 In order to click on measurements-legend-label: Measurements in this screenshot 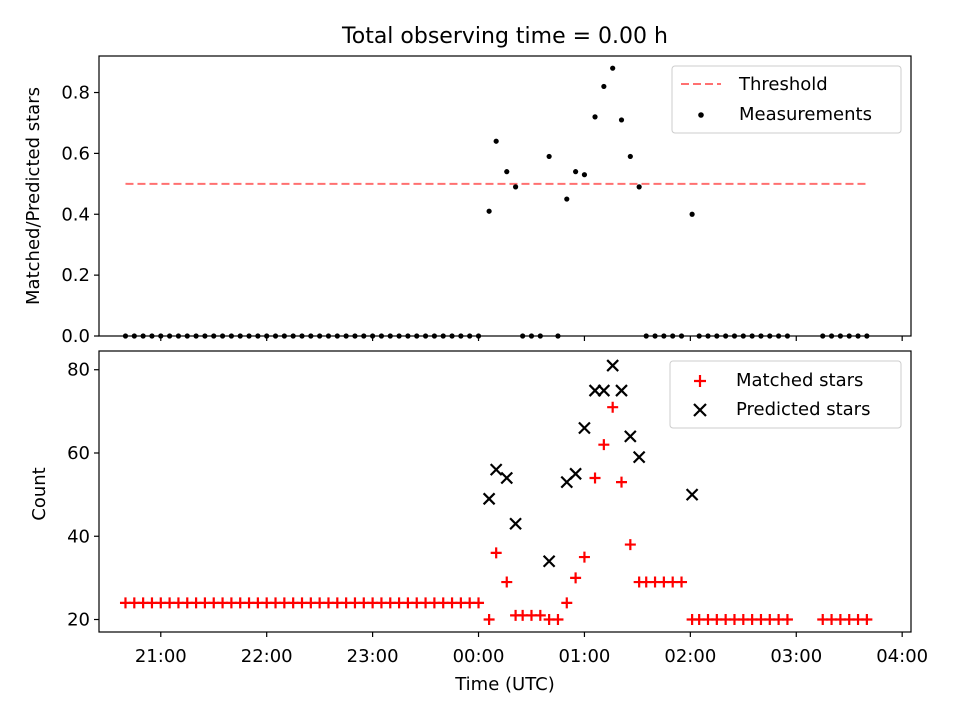, I will do `click(805, 114)`.